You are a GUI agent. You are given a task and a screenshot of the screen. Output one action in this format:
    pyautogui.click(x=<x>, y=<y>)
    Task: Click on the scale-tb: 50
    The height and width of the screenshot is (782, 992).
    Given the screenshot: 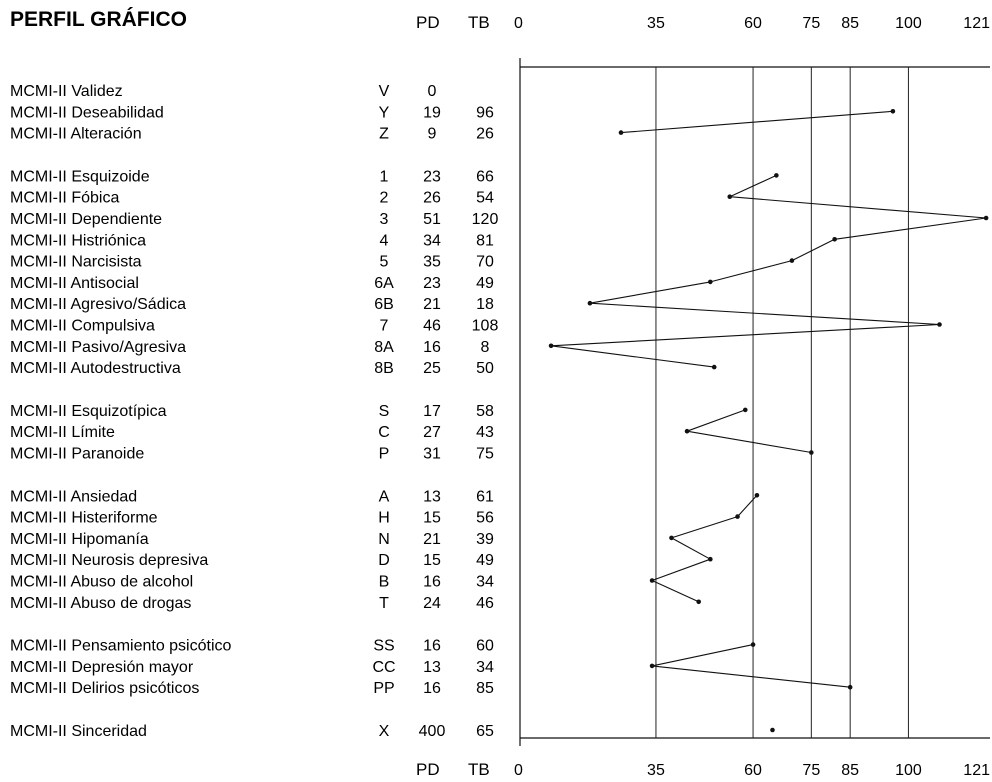 What is the action you would take?
    pyautogui.click(x=485, y=368)
    